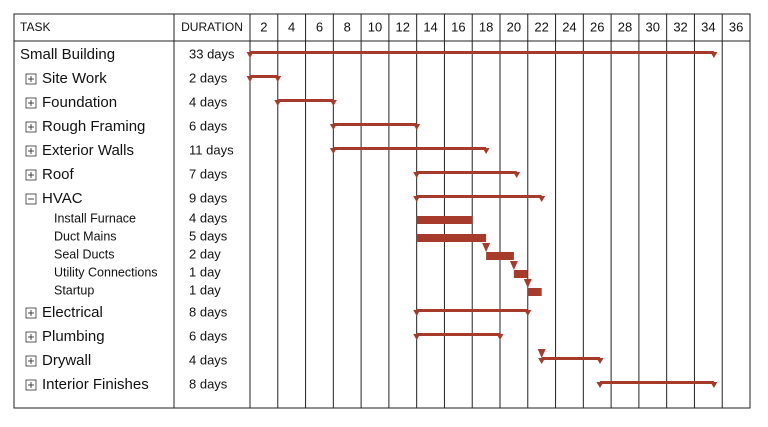 This screenshot has height=427, width=768. What do you see at coordinates (375, 26) in the screenshot?
I see `x-tick-label: 10` at bounding box center [375, 26].